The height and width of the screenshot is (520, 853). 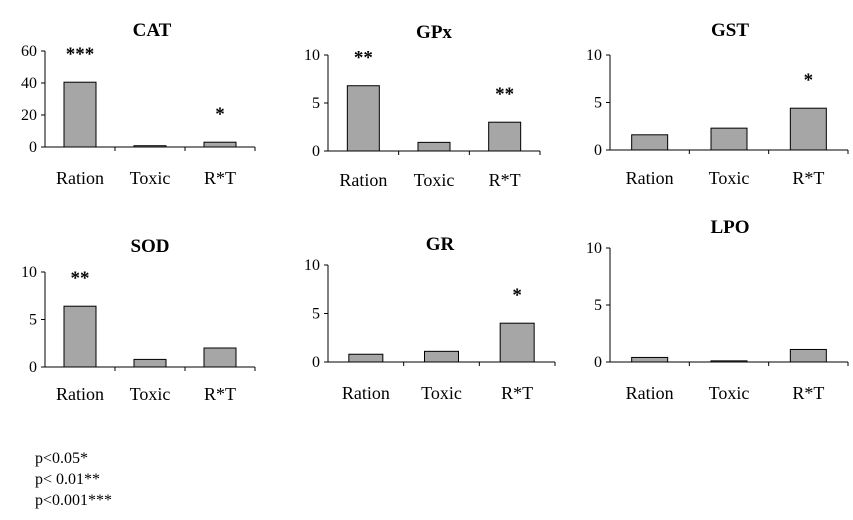 I want to click on y-tick-label-gpx-1: 5, so click(x=316, y=103).